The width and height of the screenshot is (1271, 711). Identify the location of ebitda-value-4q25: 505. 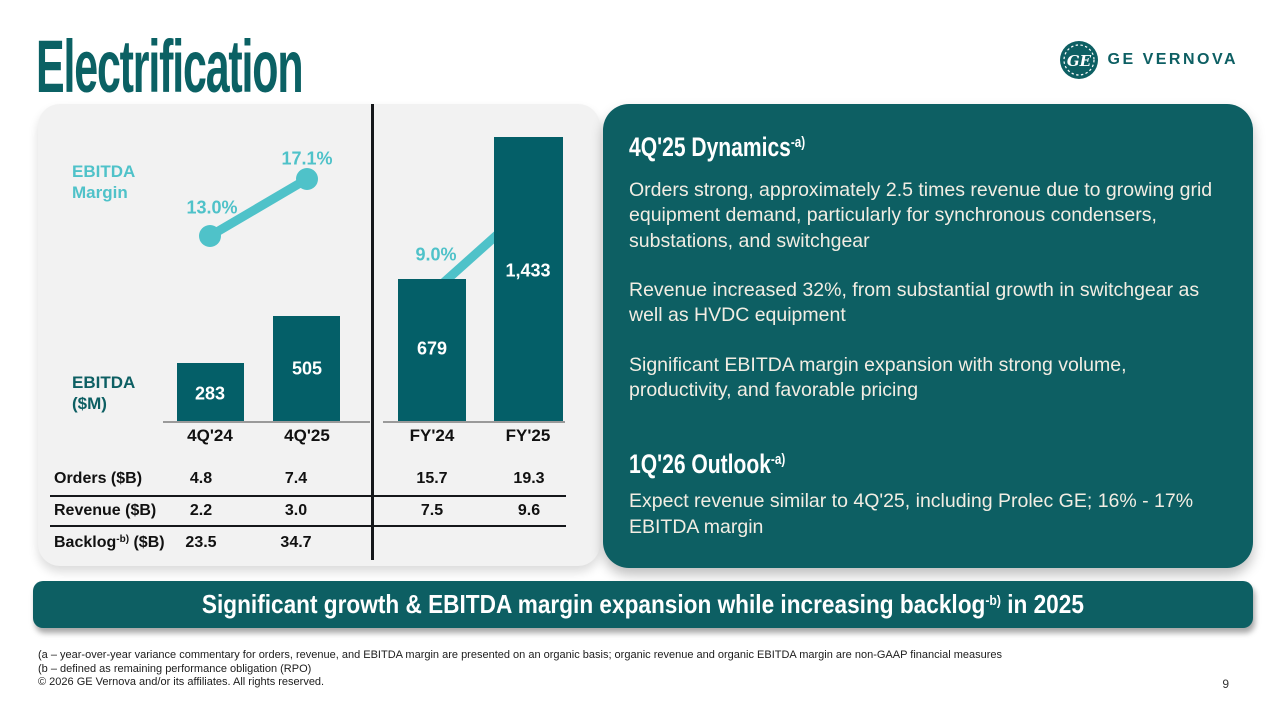
(307, 368).